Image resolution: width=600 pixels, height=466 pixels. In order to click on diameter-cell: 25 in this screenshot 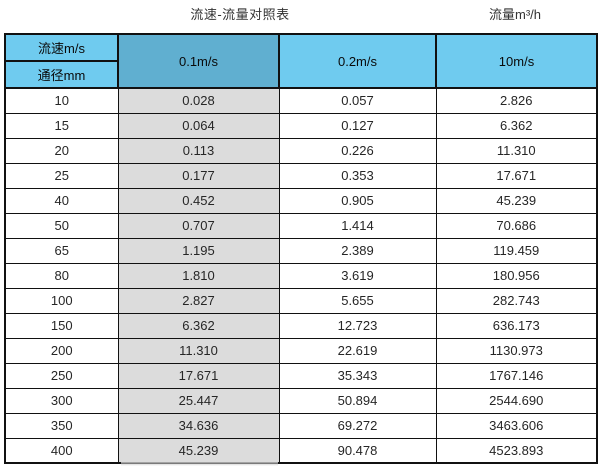, I will do `click(61, 175)`.